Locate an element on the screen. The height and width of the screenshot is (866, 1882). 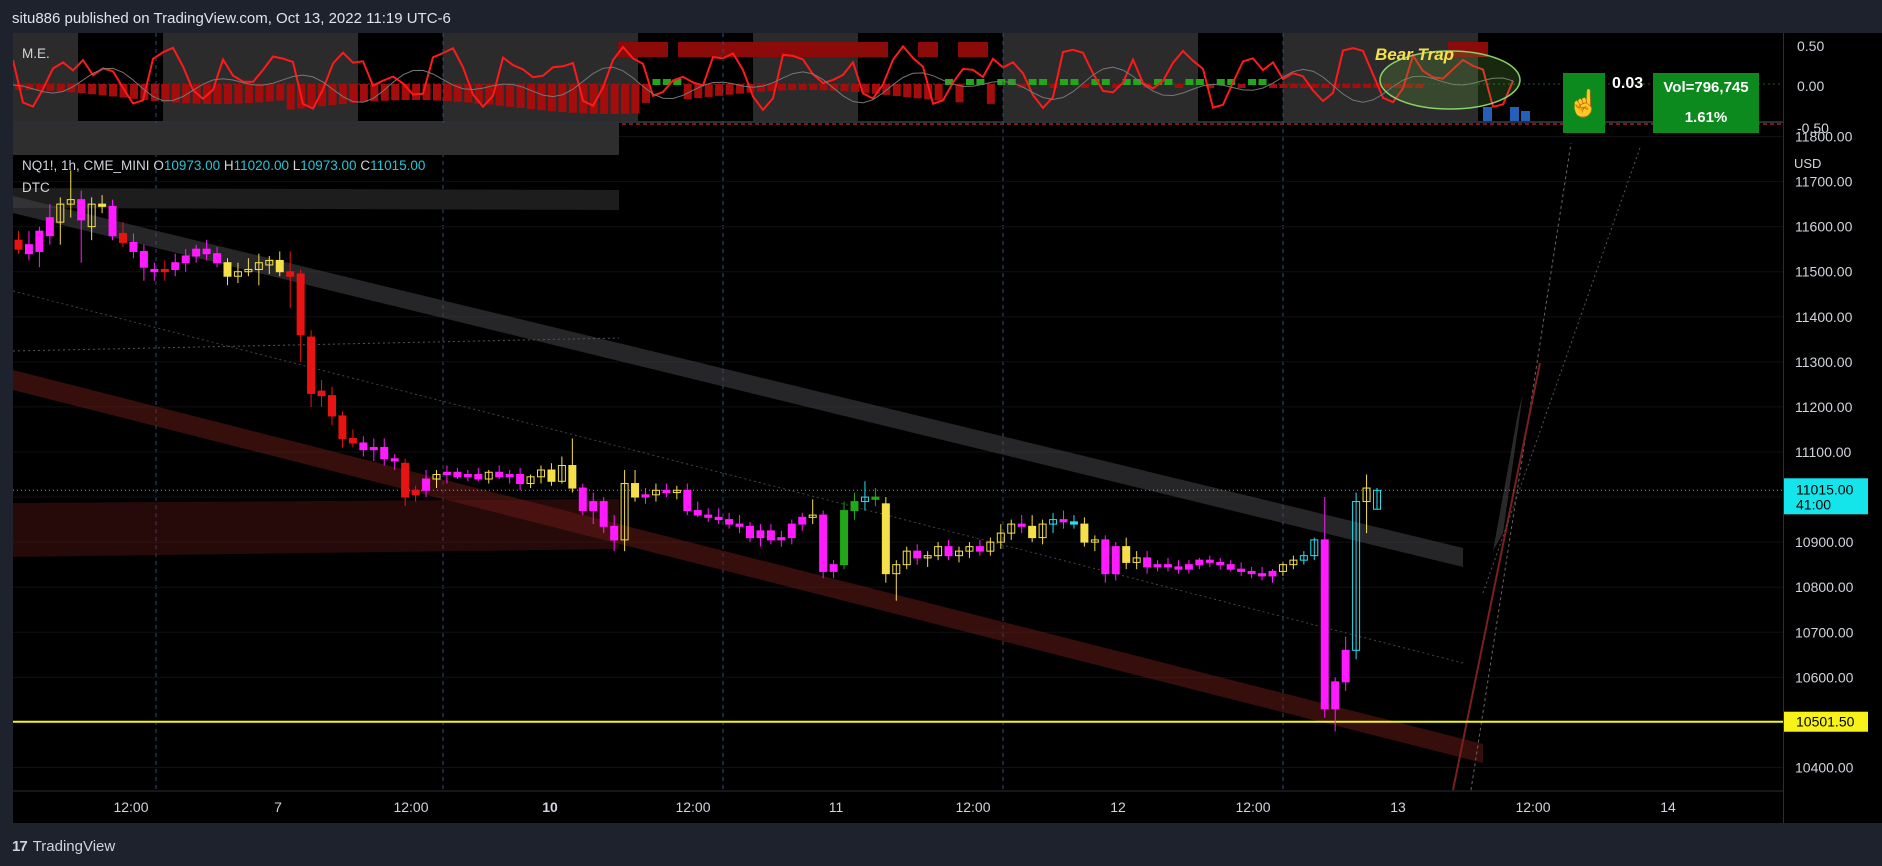
hand-pointer-icon: ☝ is located at coordinates (1584, 103).